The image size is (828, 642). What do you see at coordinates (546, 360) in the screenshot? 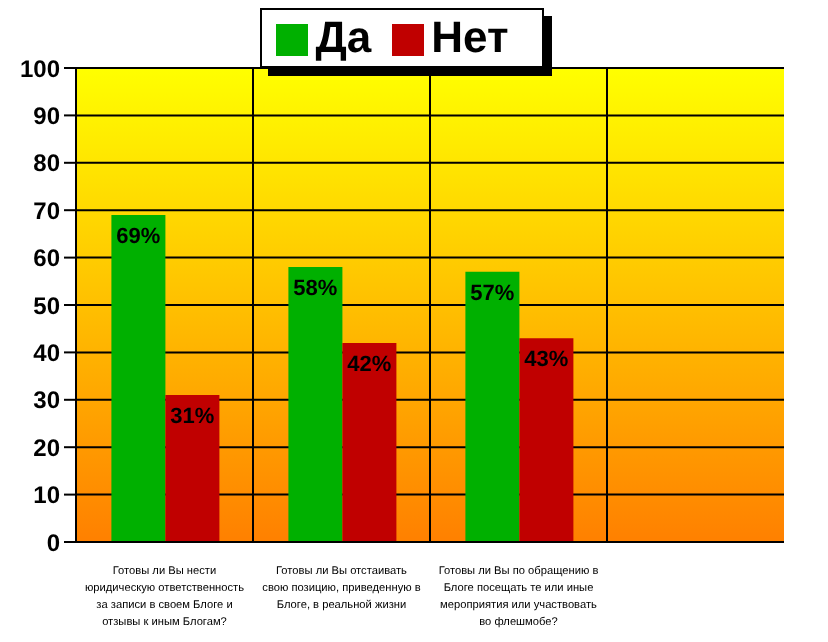
I see `data-label: 43%` at bounding box center [546, 360].